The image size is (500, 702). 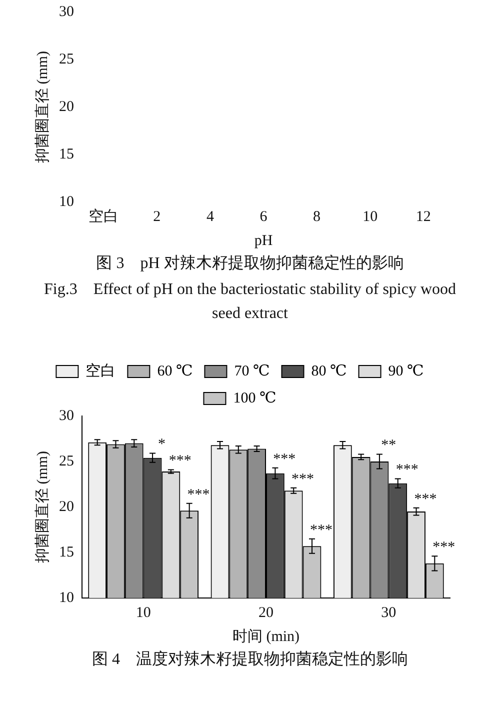 I want to click on x-tick-label: 12, so click(x=423, y=216).